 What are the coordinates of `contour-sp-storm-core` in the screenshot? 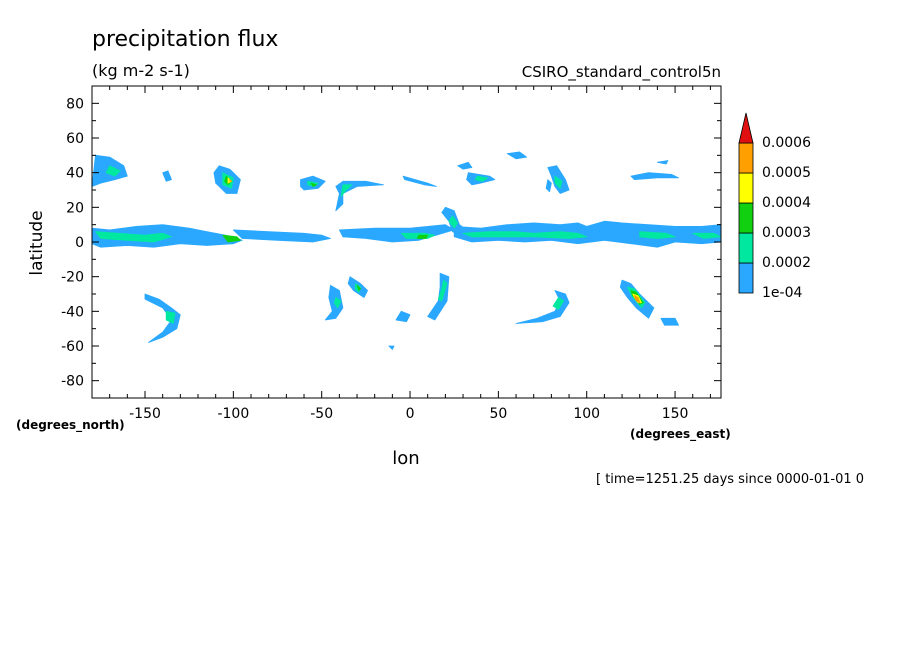 It's located at (170, 317).